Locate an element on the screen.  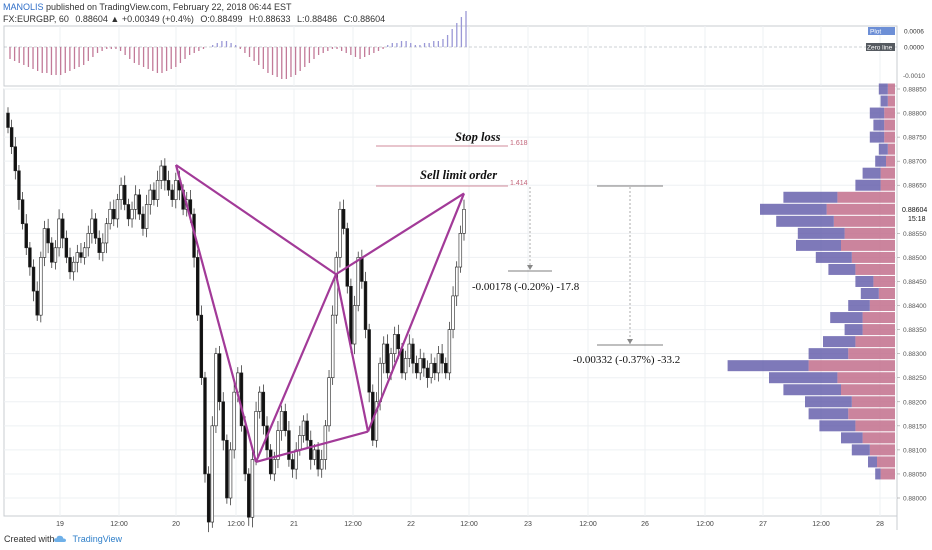
time-tick-label: 22 is located at coordinates (411, 524).